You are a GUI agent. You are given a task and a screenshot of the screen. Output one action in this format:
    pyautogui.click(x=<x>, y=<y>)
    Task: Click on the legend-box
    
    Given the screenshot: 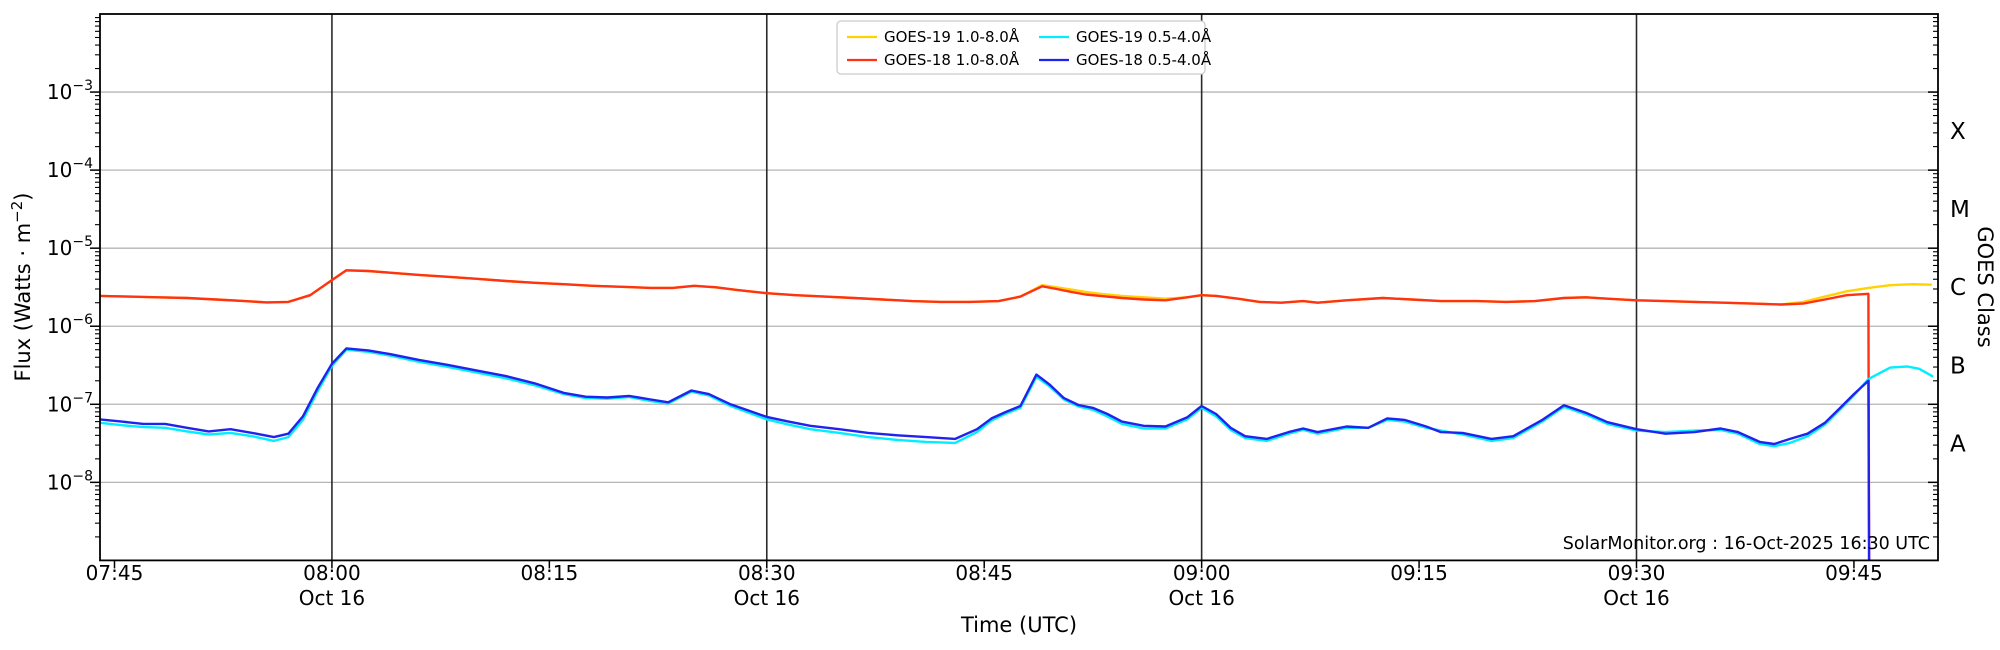 What is the action you would take?
    pyautogui.click(x=1021, y=47)
    